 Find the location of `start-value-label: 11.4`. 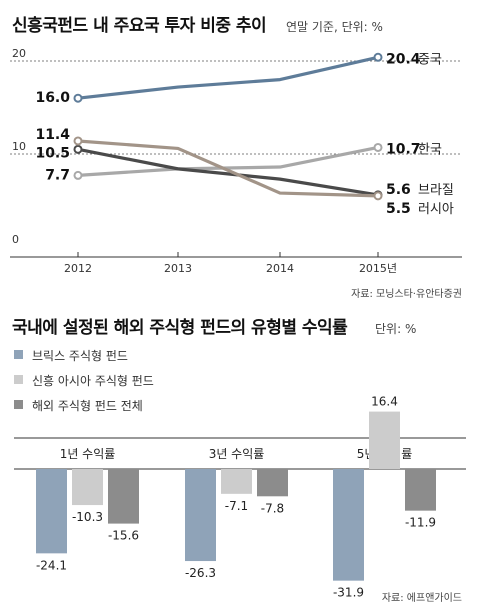

start-value-label: 11.4 is located at coordinates (52, 135).